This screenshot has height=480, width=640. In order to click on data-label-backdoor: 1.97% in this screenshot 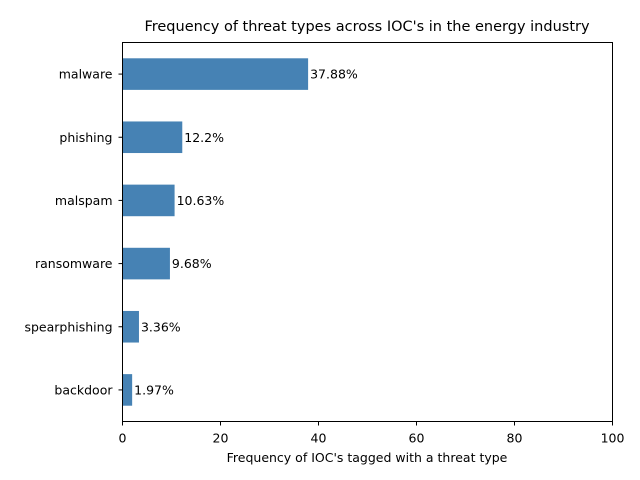, I will do `click(154, 389)`.